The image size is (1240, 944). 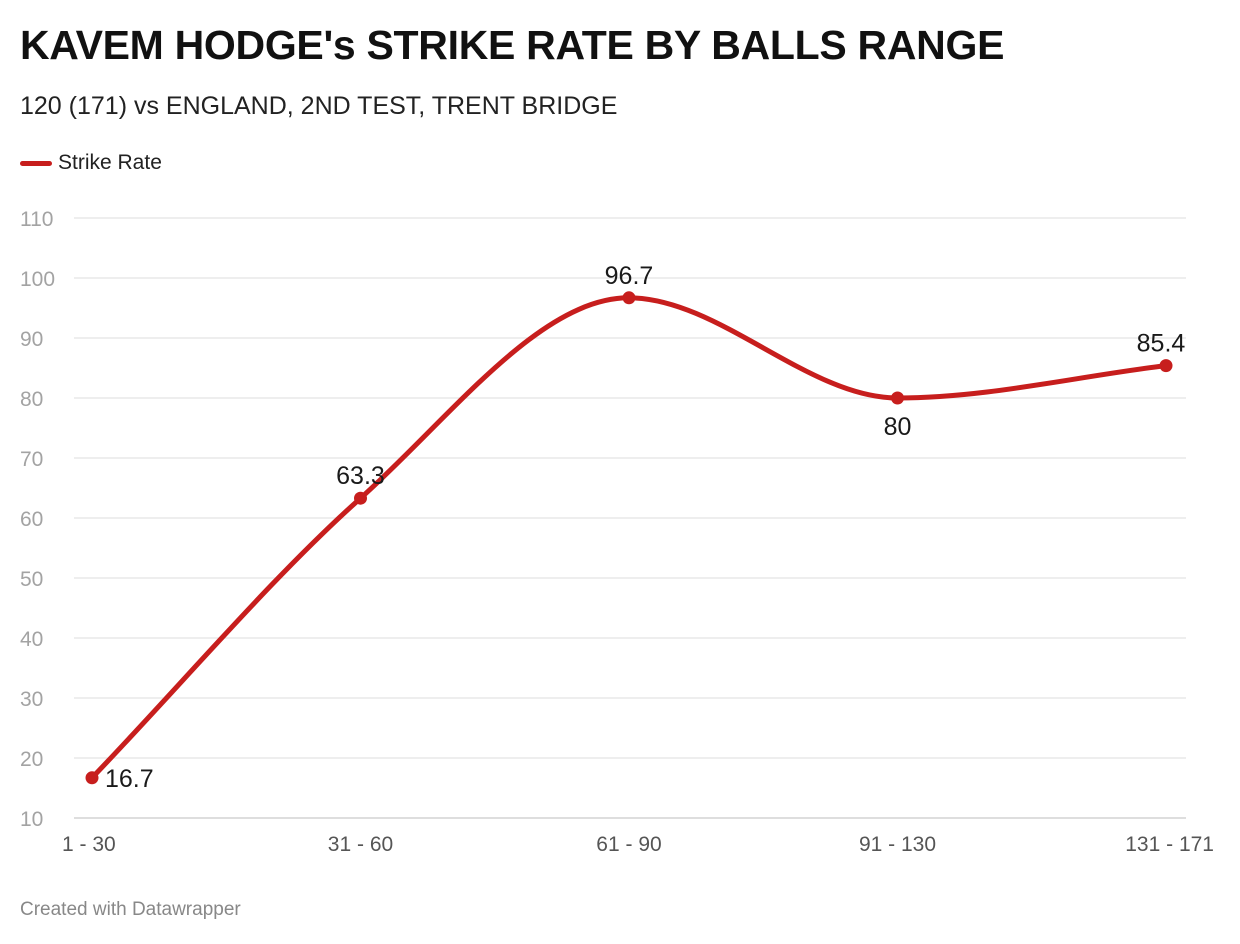 What do you see at coordinates (36, 163) in the screenshot?
I see `legend-swatch` at bounding box center [36, 163].